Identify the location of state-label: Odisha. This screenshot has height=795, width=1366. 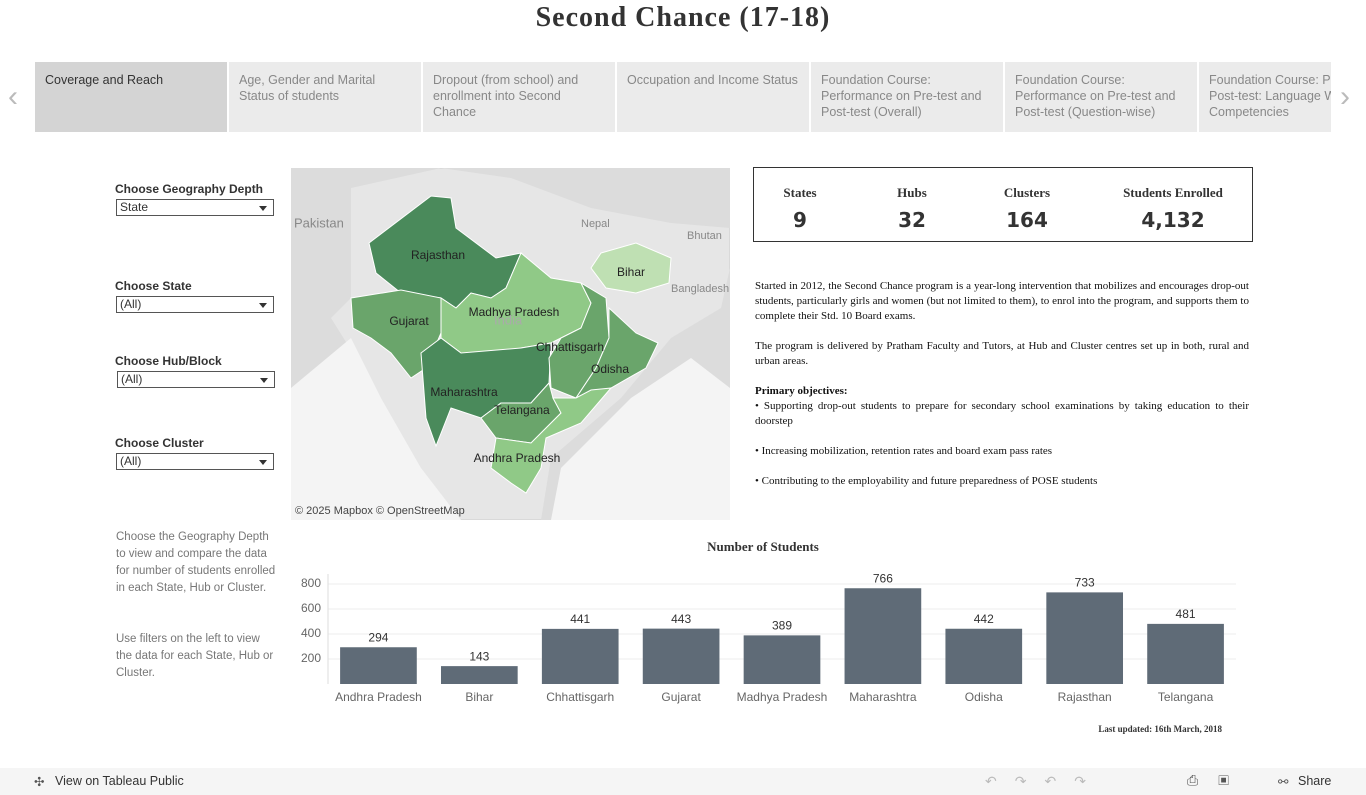
(610, 369).